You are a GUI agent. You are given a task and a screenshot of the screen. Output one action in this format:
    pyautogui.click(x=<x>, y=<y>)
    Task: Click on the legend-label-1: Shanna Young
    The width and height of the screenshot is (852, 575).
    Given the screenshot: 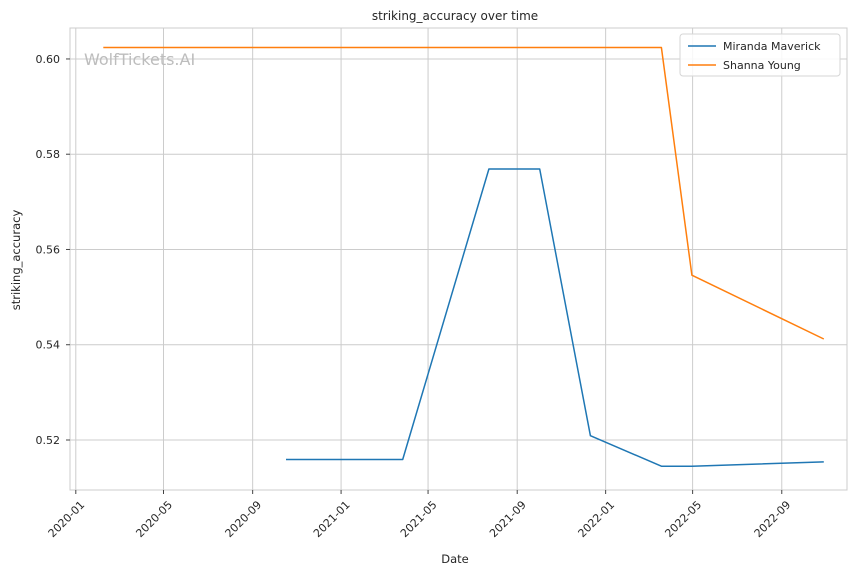 What is the action you would take?
    pyautogui.click(x=762, y=65)
    